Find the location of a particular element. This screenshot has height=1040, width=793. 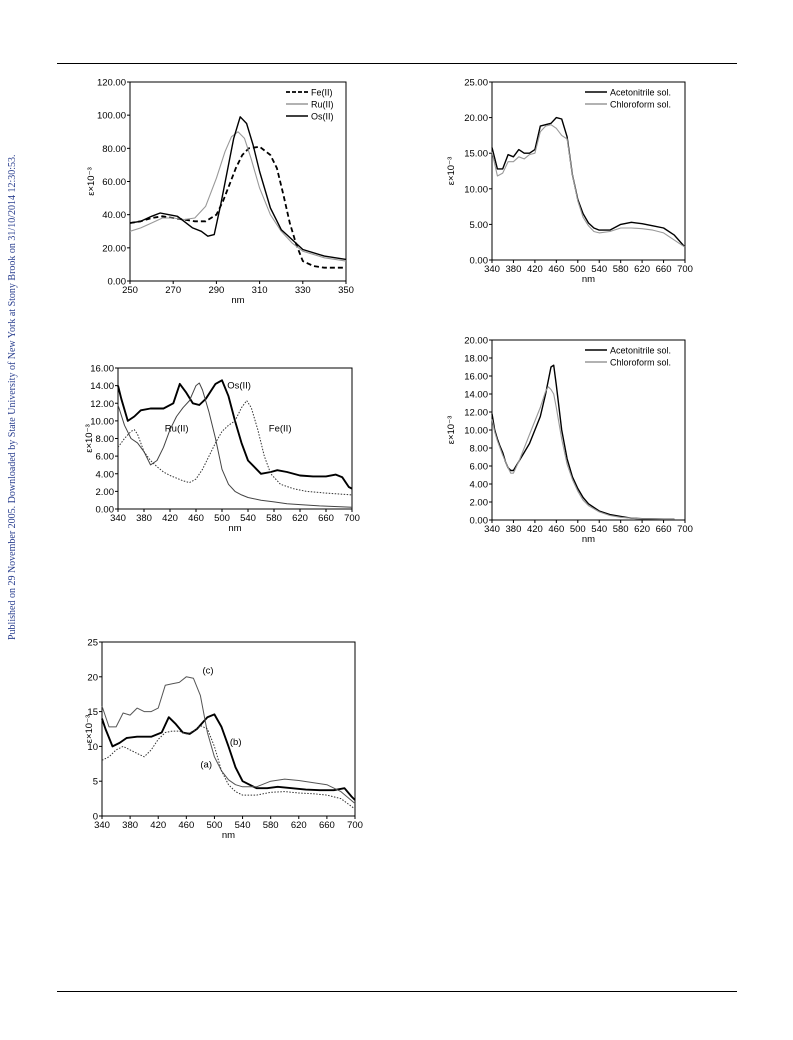

y-tick-label: 8.00 is located at coordinates (479, 449).